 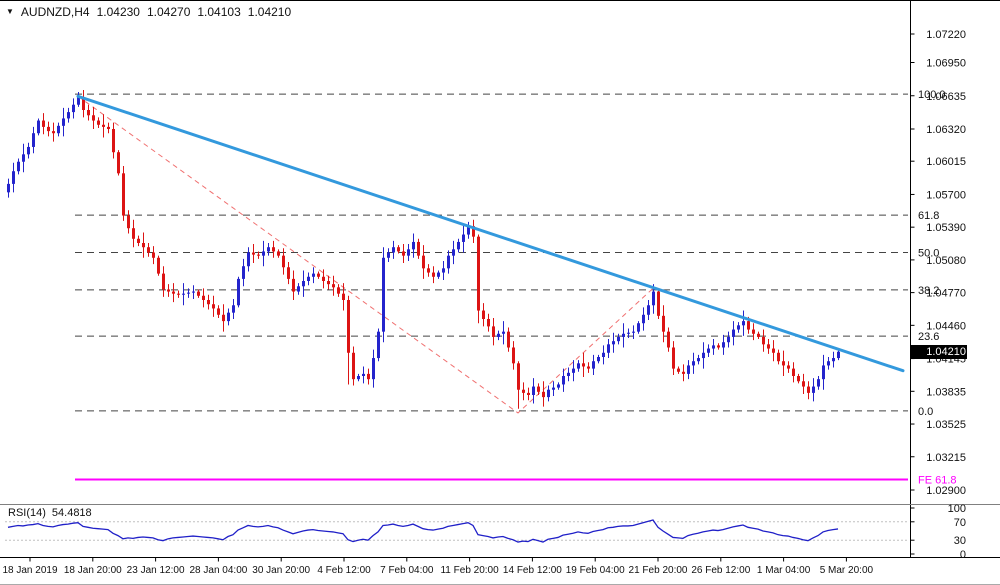 I want to click on price-tick-label: 1.06635, so click(x=946, y=97).